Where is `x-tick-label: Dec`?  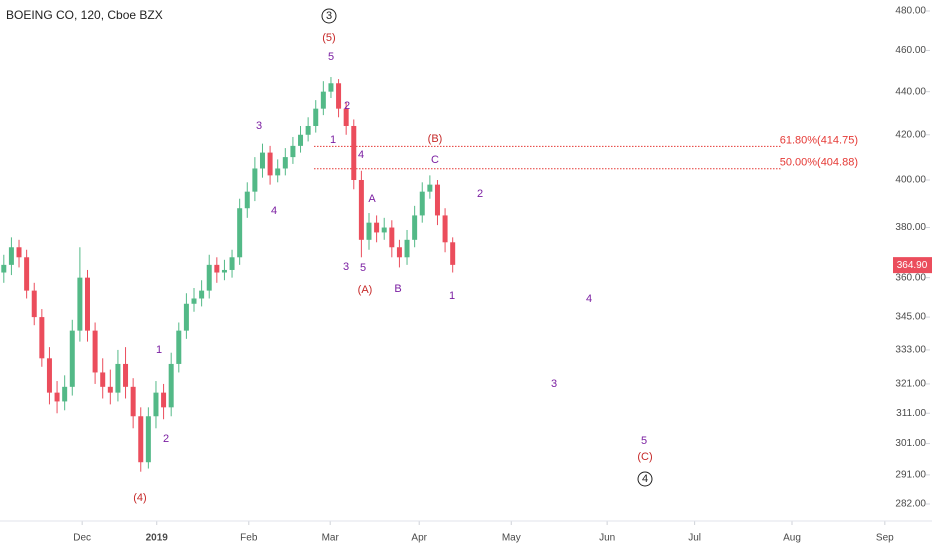 x-tick-label: Dec is located at coordinates (82, 538).